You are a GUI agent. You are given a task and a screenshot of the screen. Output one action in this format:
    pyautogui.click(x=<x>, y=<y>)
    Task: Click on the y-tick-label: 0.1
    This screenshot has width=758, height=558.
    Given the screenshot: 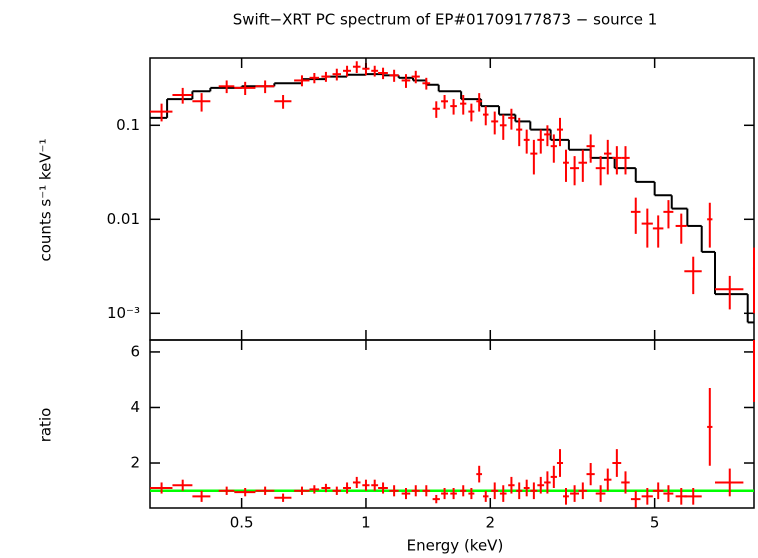 What is the action you would take?
    pyautogui.click(x=128, y=125)
    